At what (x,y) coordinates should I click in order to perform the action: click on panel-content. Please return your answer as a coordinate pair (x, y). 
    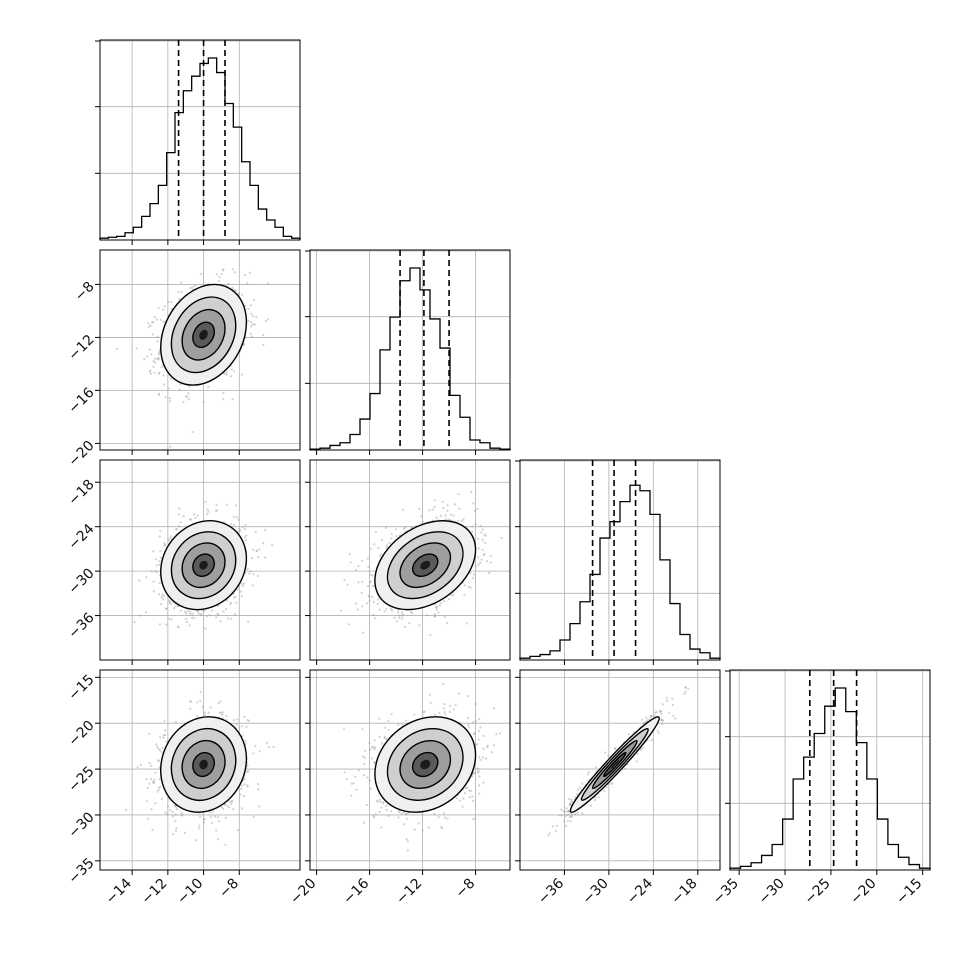
    Looking at the image, I should click on (200, 560).